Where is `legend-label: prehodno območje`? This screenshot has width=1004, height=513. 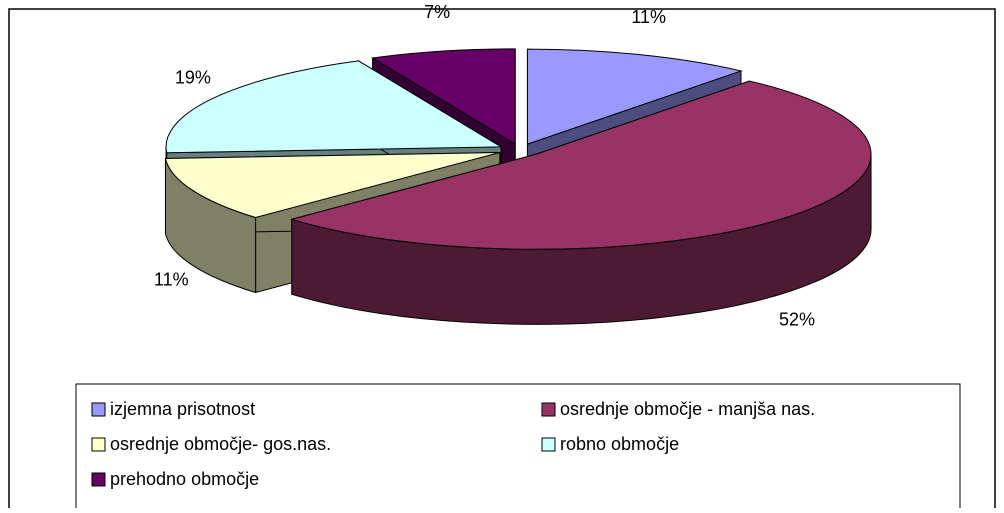
legend-label: prehodno območje is located at coordinates (184, 479).